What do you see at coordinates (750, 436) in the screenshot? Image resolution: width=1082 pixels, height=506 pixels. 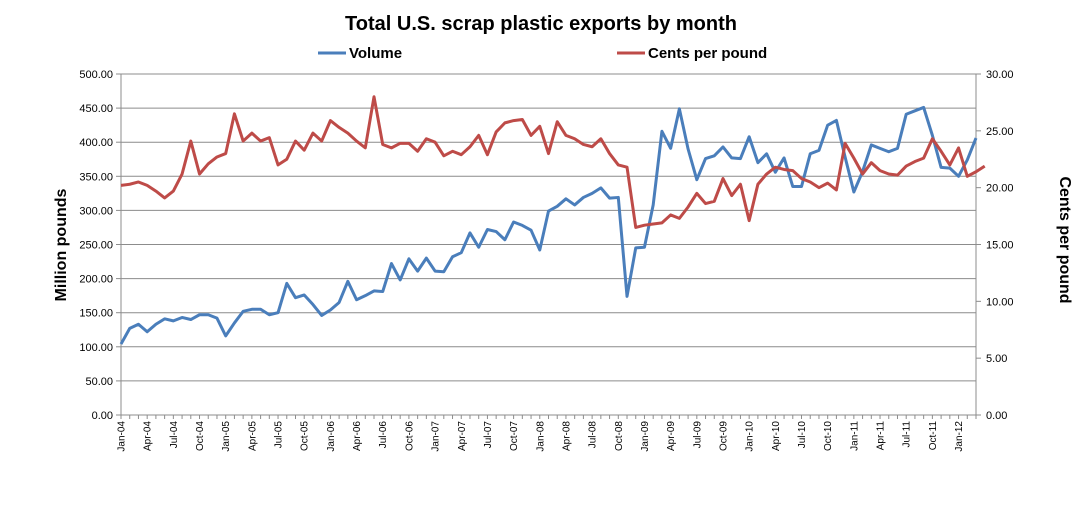 I see `x-tick-label: Jan-10` at bounding box center [750, 436].